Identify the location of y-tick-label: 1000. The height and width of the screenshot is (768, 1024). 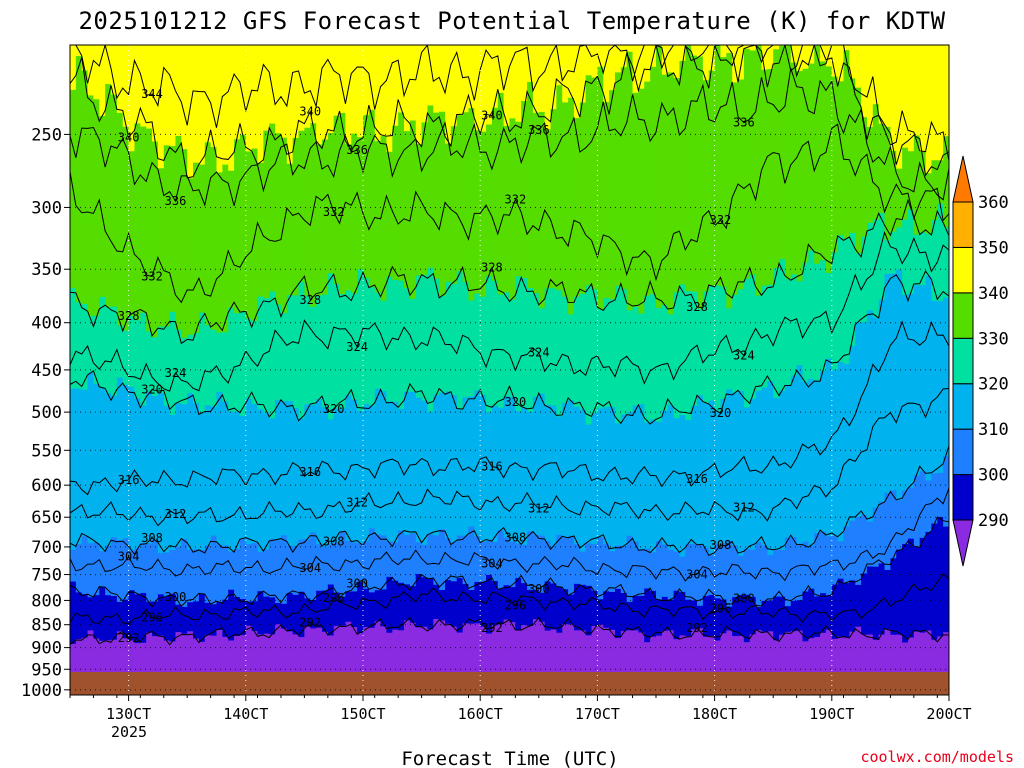
(41, 691).